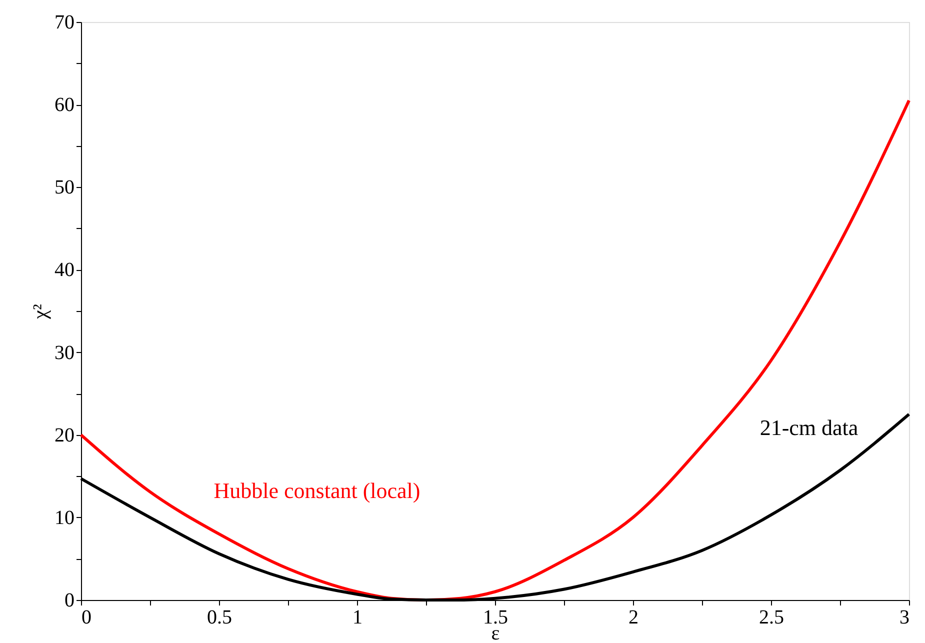  I want to click on y-tick-label: 40, so click(64, 270).